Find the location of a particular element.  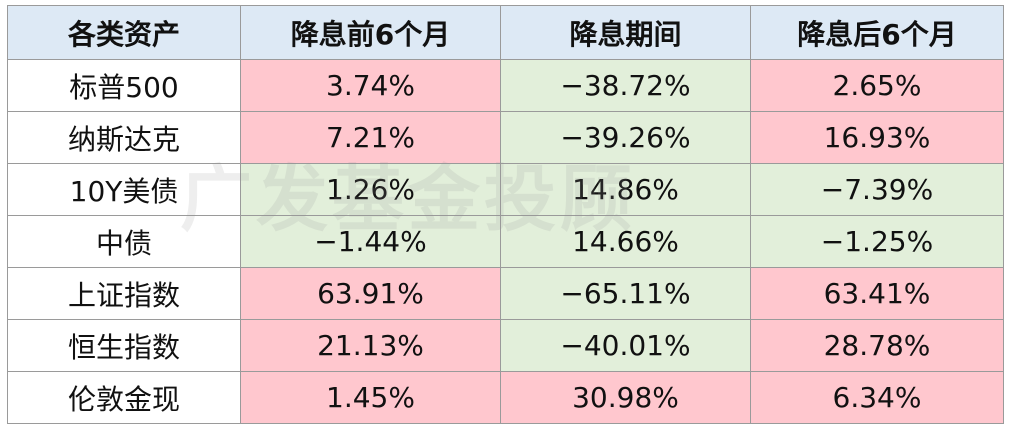

value-cell: 14.66% is located at coordinates (625, 241).